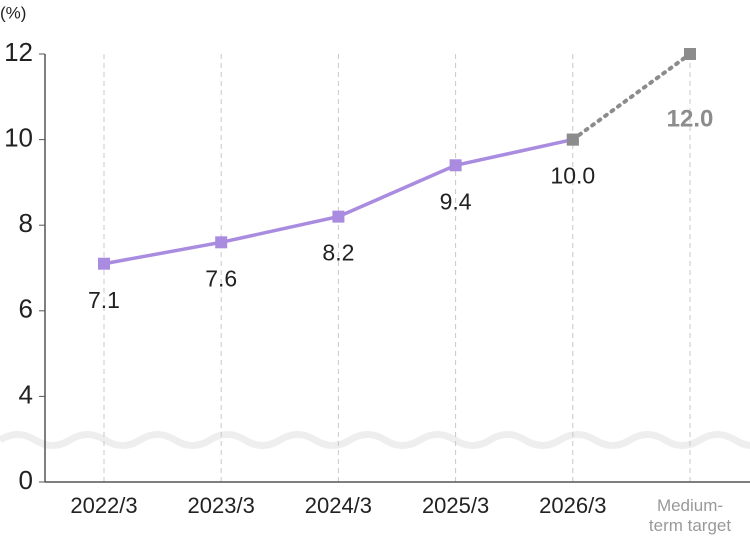 The image size is (750, 546). I want to click on y-axis-unit: (%), so click(13, 12).